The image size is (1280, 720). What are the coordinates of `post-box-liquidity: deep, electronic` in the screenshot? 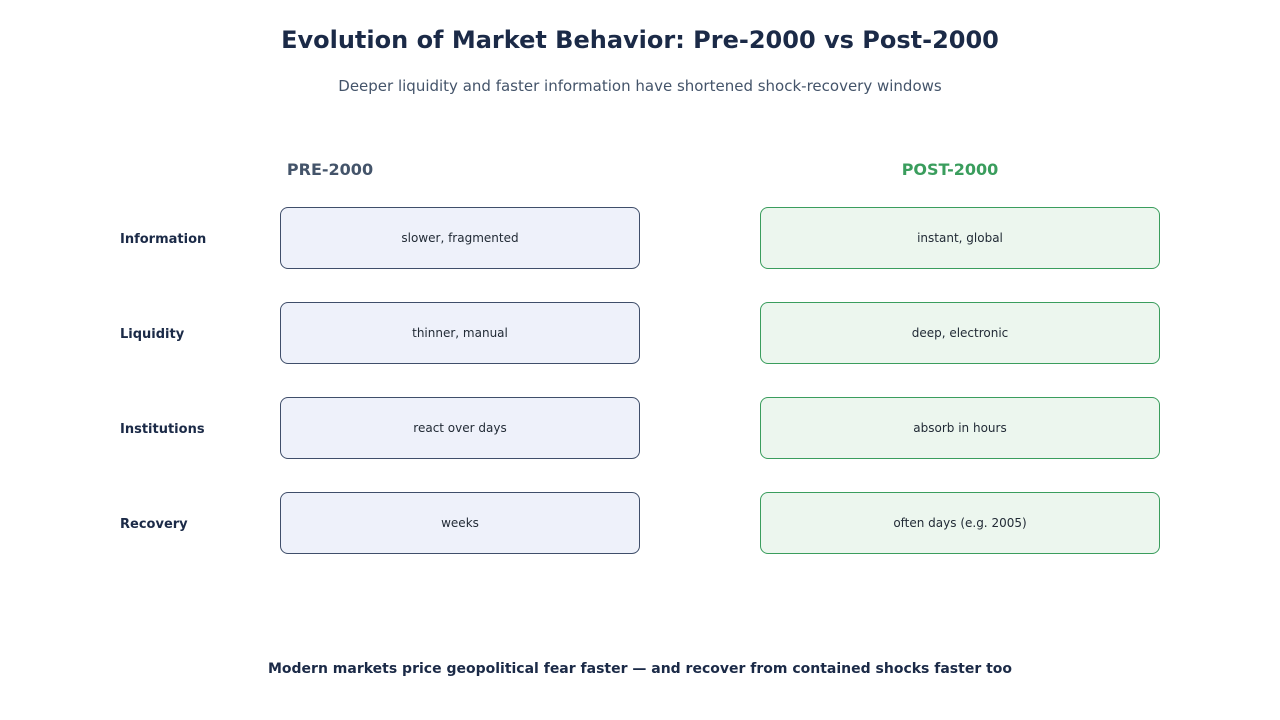 It's located at (960, 333).